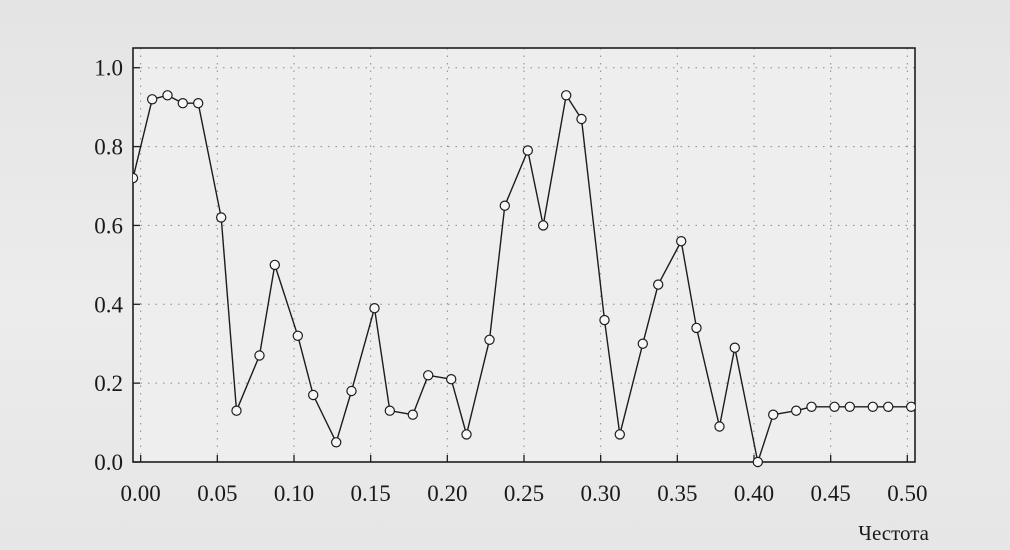 The width and height of the screenshot is (1010, 550). Describe the element at coordinates (447, 493) in the screenshot. I see `x-tick-label: 0.20` at that location.